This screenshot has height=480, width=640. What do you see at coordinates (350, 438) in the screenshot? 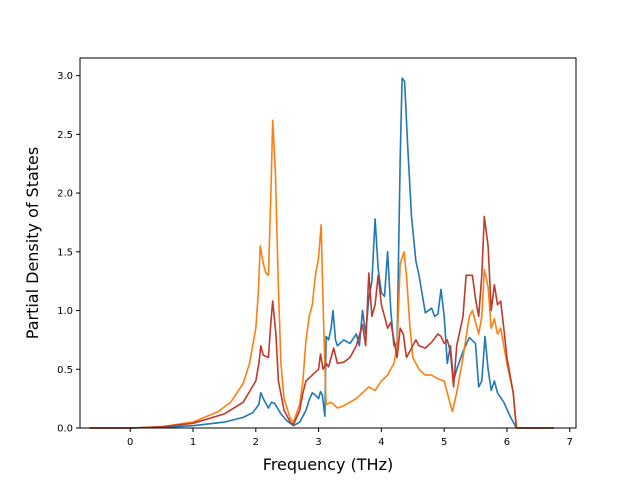
I see `x-axis: 0 1 2 3 4 5 6 7` at bounding box center [350, 438].